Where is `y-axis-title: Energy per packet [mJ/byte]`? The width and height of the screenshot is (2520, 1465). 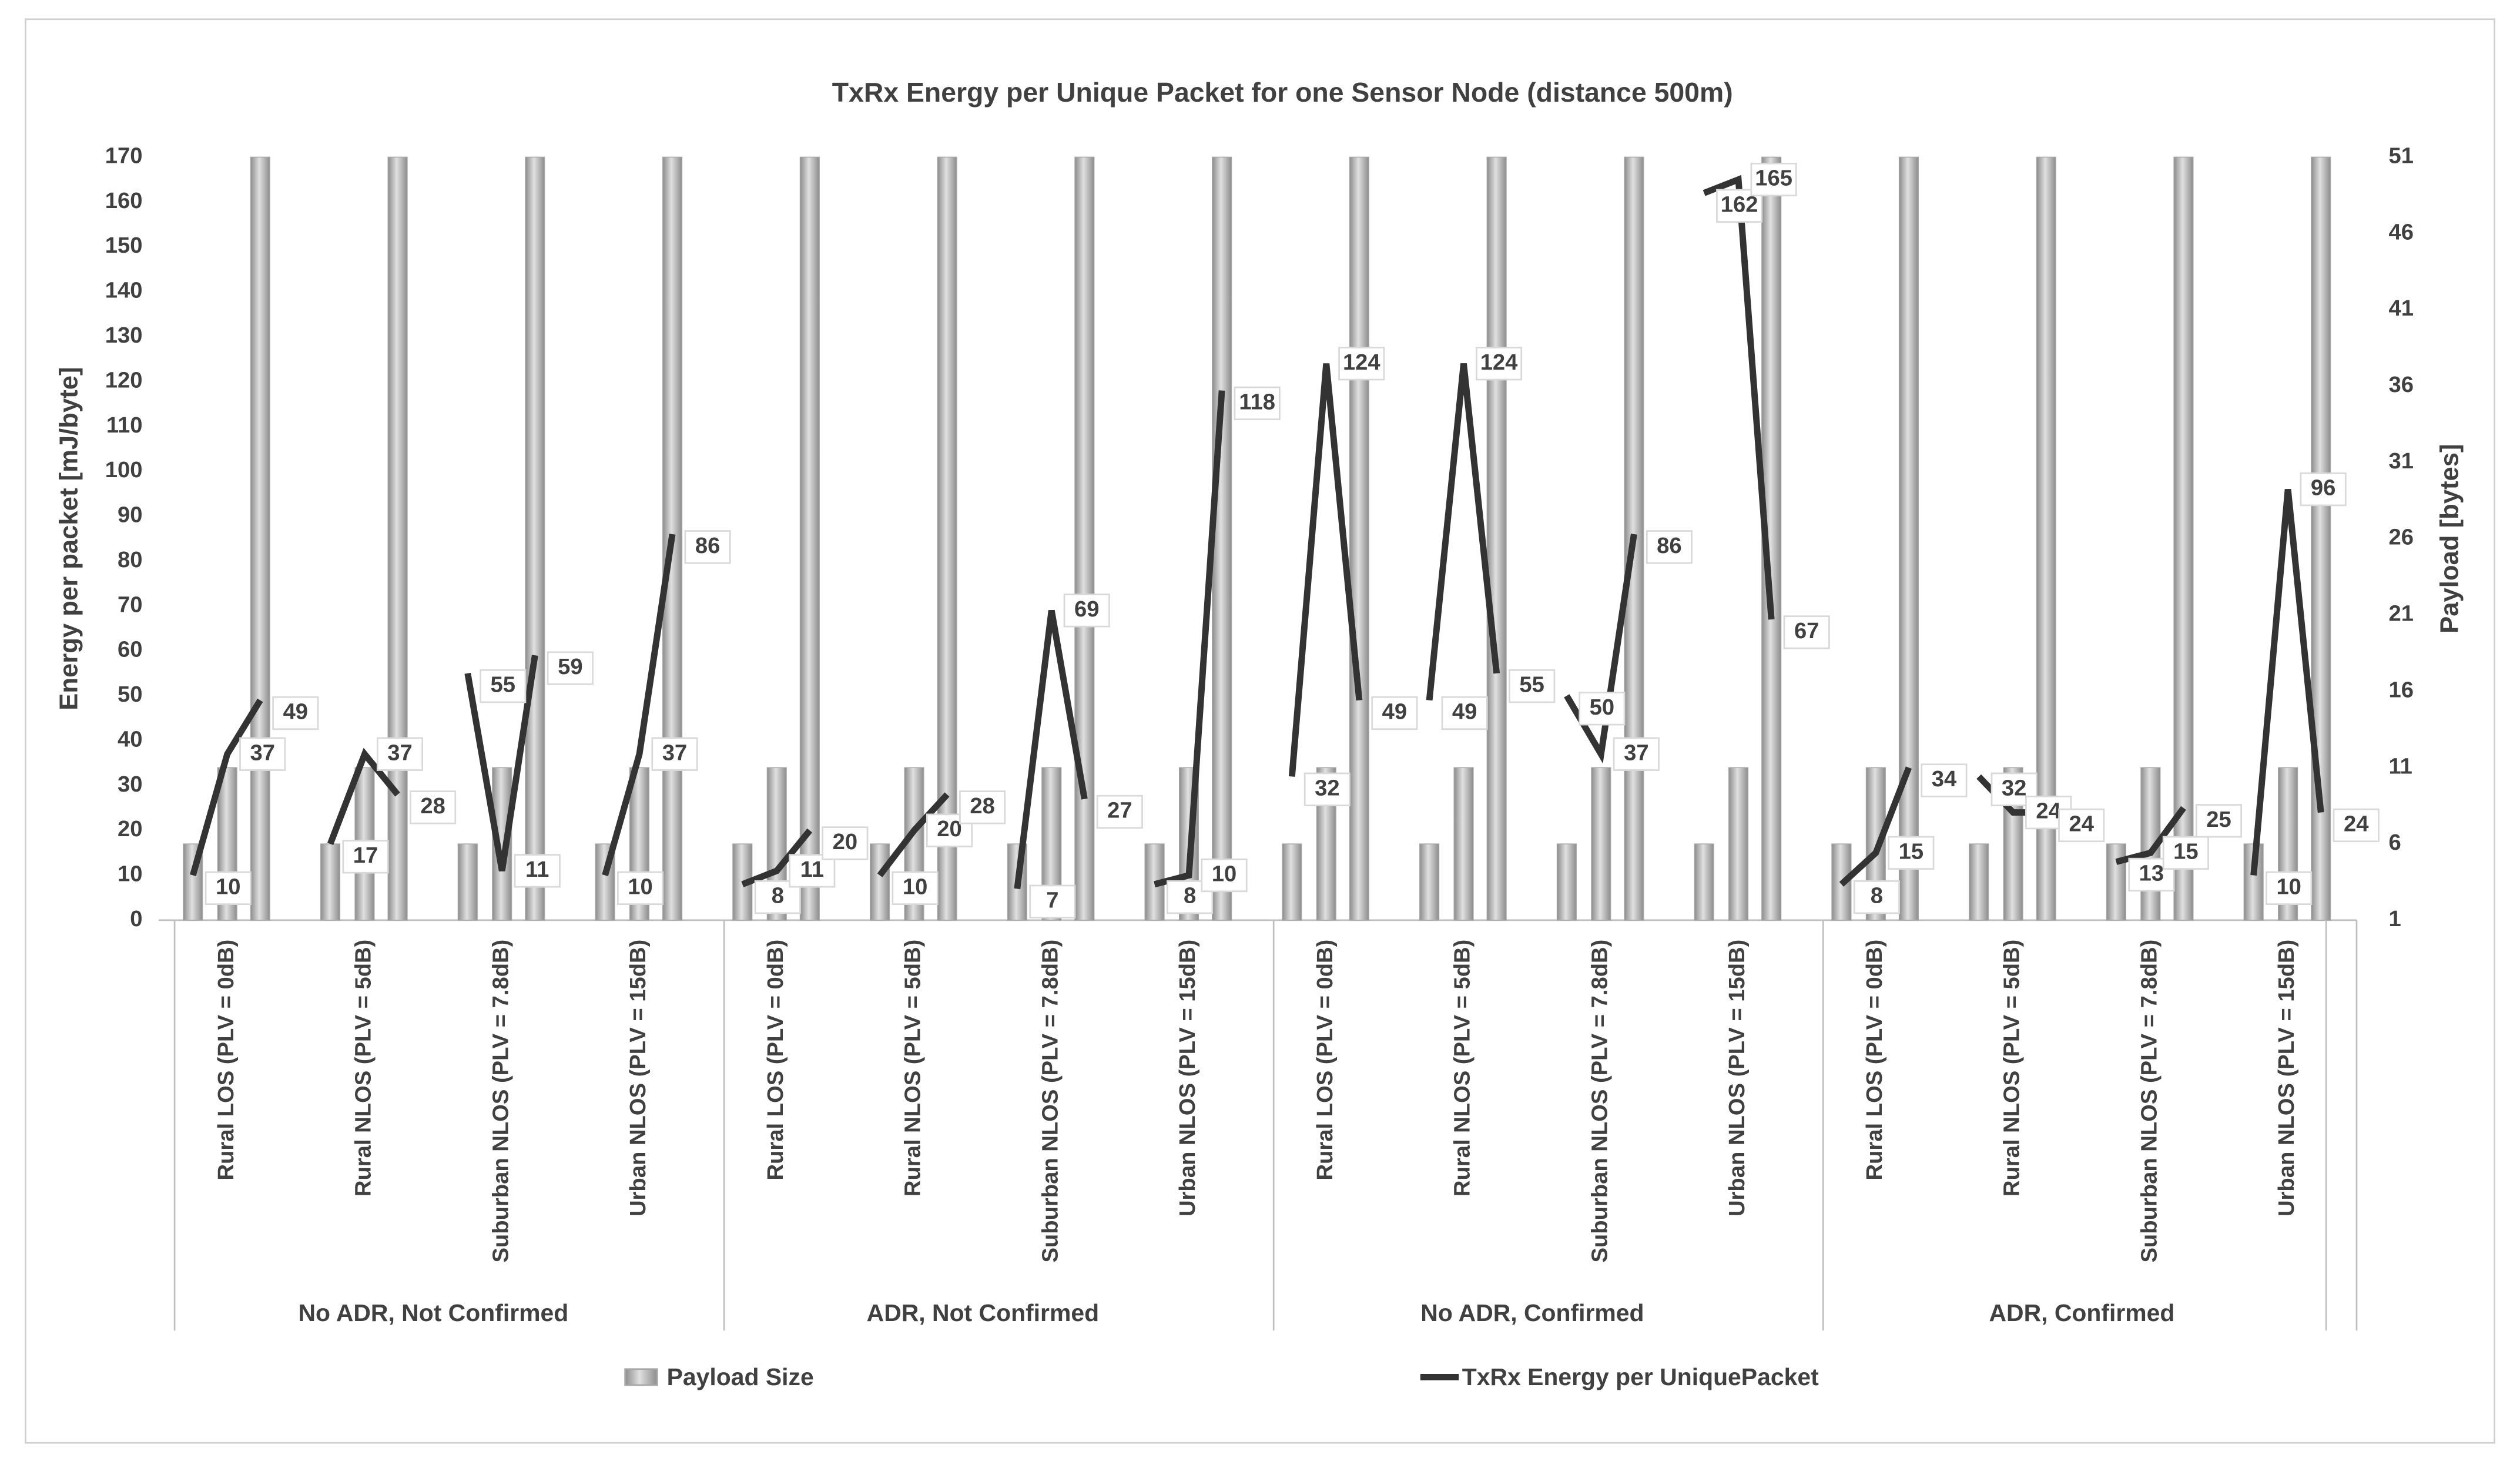
y-axis-title: Energy per packet [mJ/byte] is located at coordinates (68, 539).